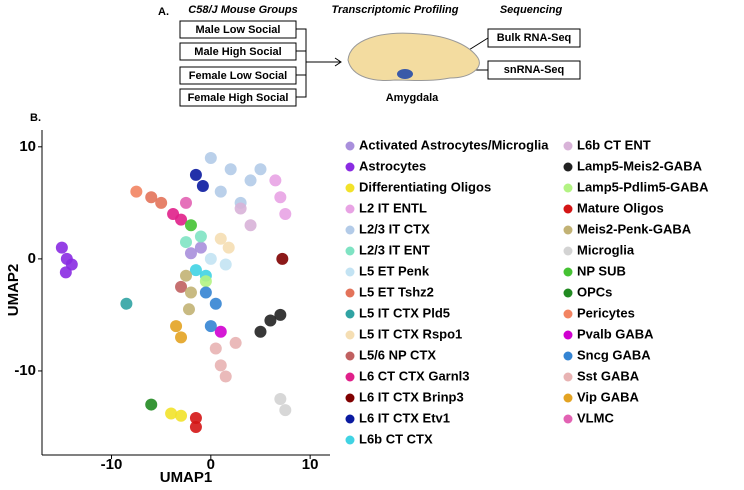 This screenshot has width=744, height=490. I want to click on legend-label: L6 IT CTX Brinp3, so click(411, 396).